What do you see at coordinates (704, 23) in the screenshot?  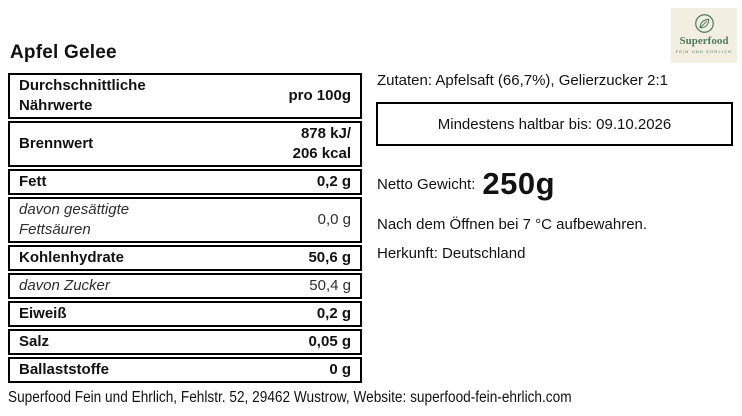 I see `leaf-icon` at bounding box center [704, 23].